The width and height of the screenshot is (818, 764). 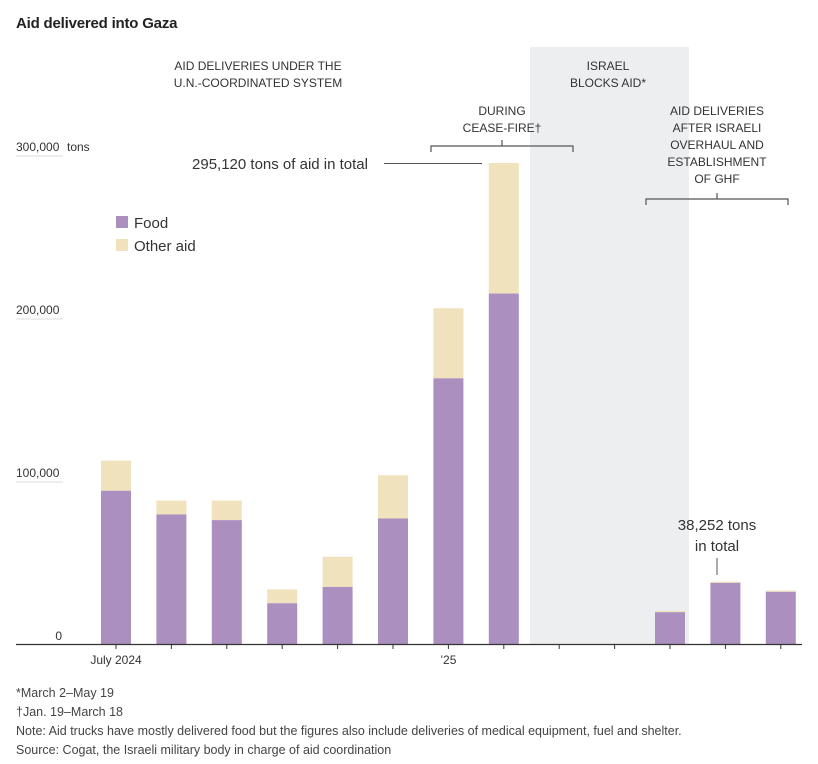 What do you see at coordinates (502, 128) in the screenshot?
I see `annotation-cease-fire: CEASE-FIRE†` at bounding box center [502, 128].